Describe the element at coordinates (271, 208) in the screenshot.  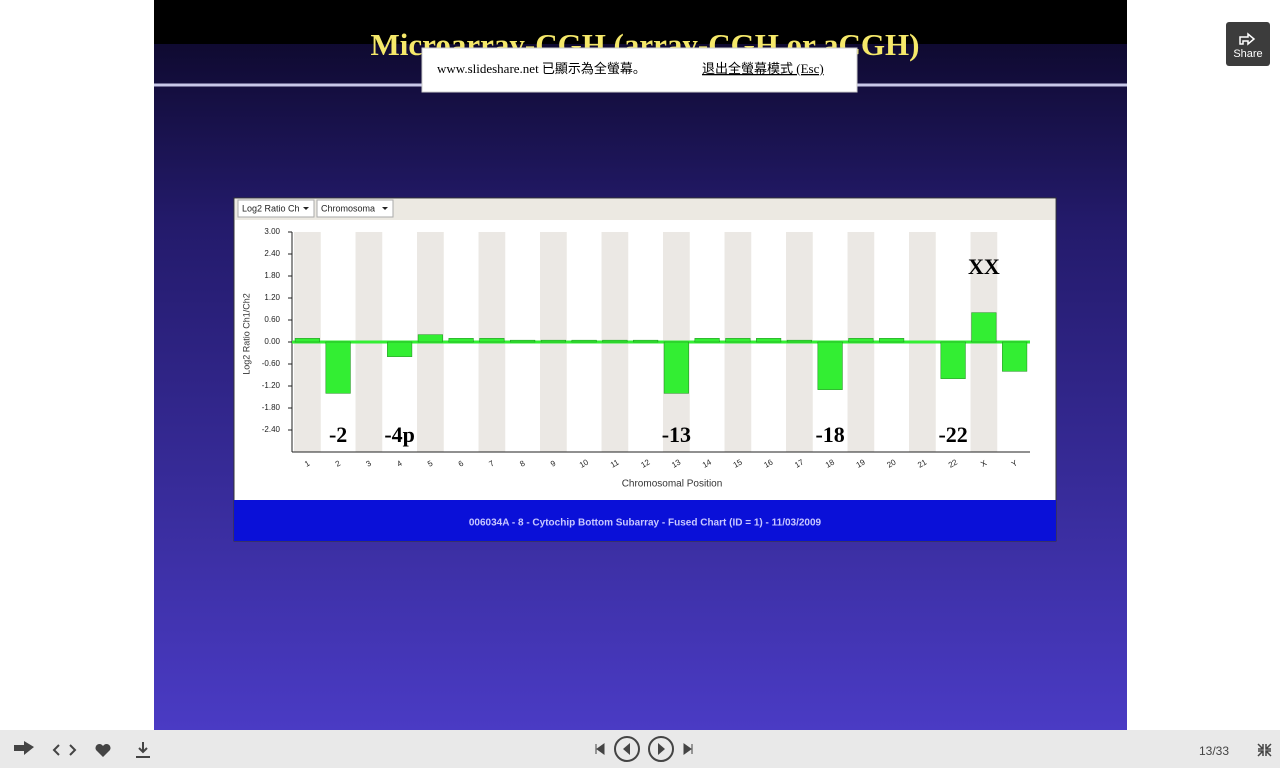
I see `dropdown-label: Log2 Ratio Ch` at that location.